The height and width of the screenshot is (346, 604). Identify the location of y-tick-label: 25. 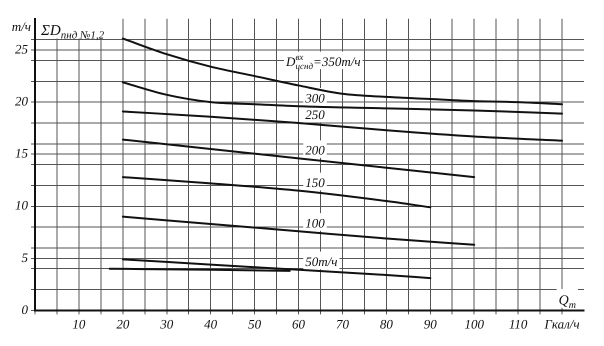
(21, 48).